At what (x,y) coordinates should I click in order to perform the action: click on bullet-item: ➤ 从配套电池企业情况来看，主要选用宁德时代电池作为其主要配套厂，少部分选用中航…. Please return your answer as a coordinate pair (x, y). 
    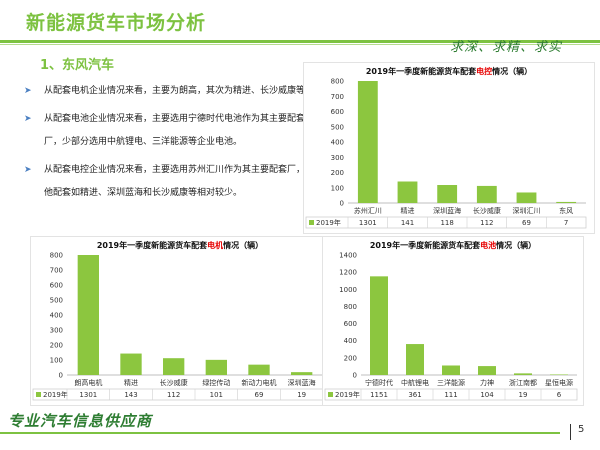
    Looking at the image, I should click on (169, 131).